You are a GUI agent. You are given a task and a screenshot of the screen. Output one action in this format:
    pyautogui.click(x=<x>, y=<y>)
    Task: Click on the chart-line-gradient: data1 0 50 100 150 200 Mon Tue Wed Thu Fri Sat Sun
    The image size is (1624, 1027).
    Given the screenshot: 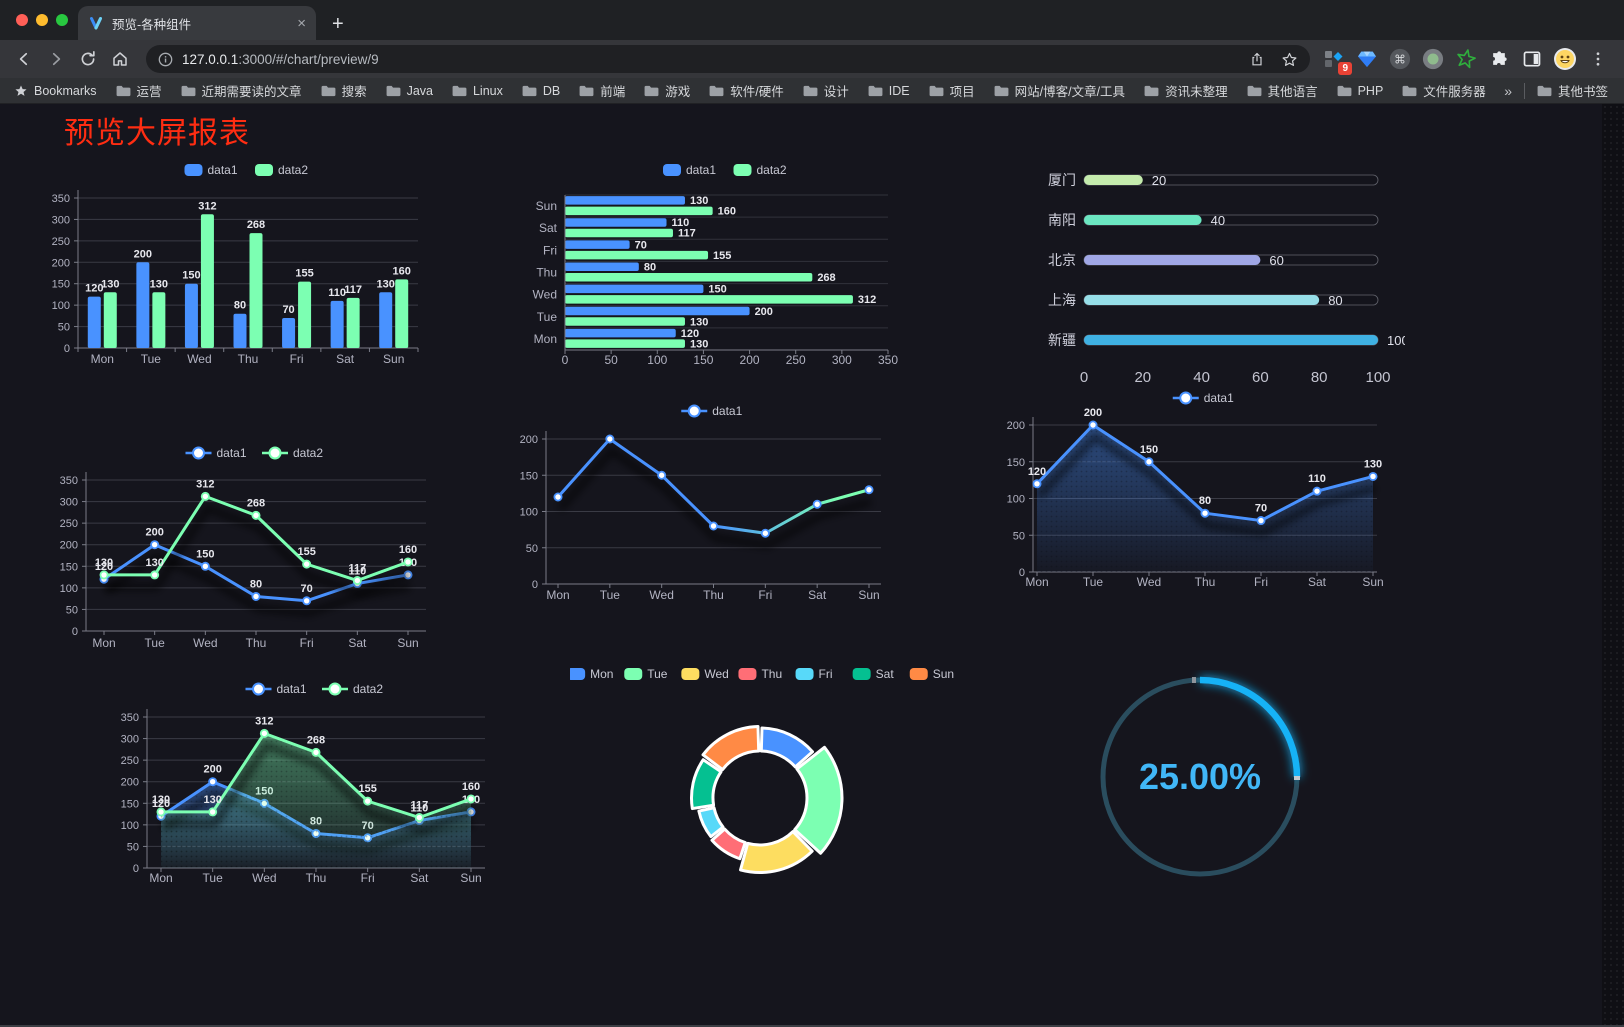 What is the action you would take?
    pyautogui.click(x=691, y=506)
    